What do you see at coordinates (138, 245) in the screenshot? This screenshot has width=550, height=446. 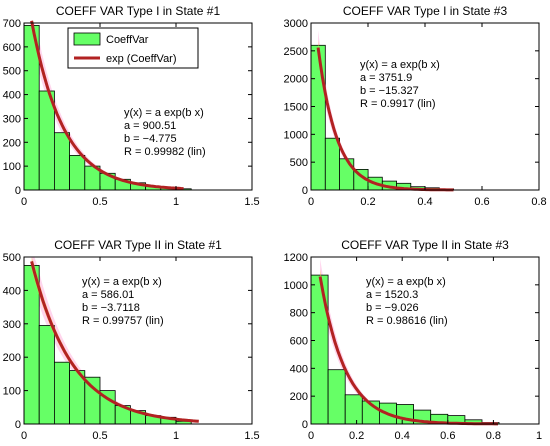 I see `chart-title: COEFF VAR Type II in State #1` at bounding box center [138, 245].